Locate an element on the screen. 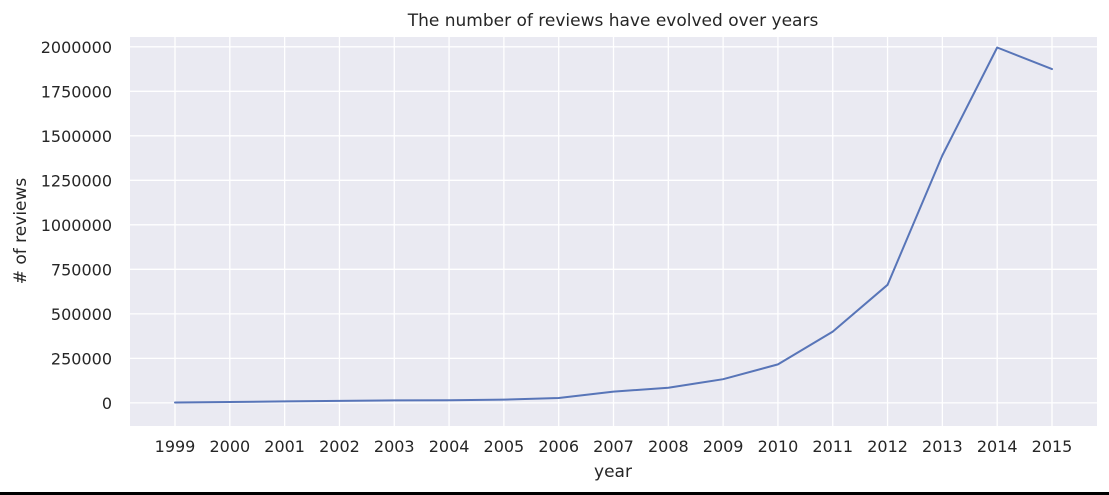 Image resolution: width=1109 pixels, height=495 pixels. x-tick-label: 2009 is located at coordinates (723, 446).